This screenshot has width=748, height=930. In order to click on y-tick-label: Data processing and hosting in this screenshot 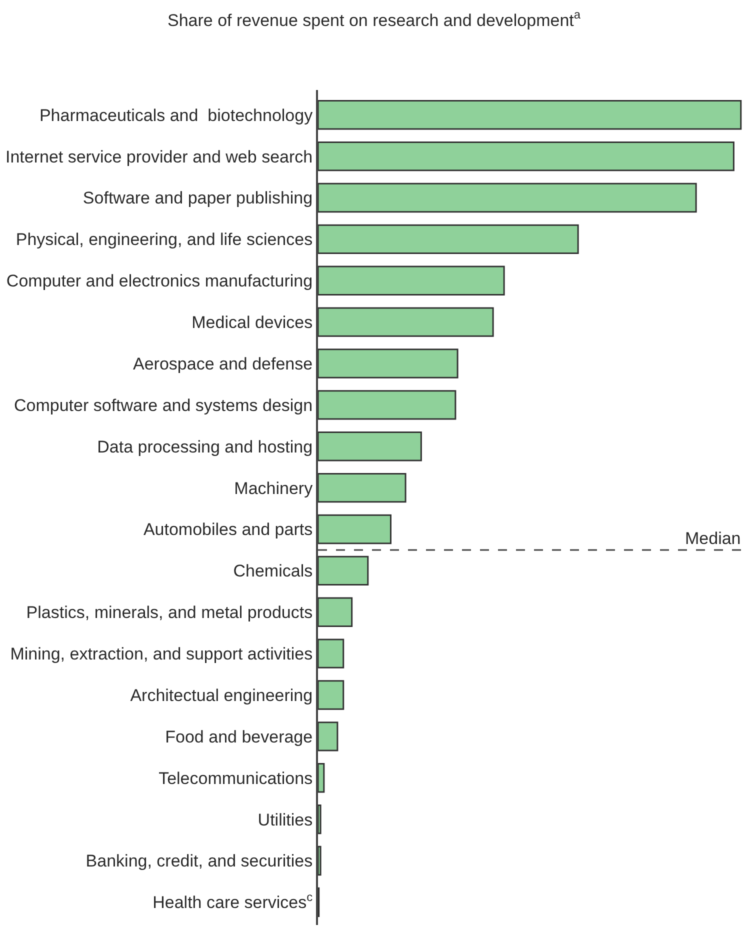, I will do `click(205, 446)`.